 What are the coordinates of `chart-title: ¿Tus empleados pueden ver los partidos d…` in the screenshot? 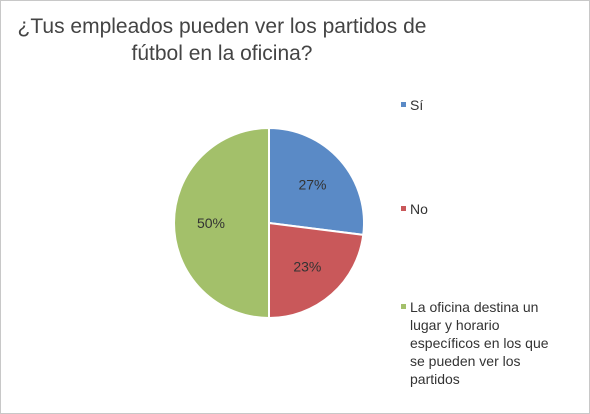 It's located at (222, 40).